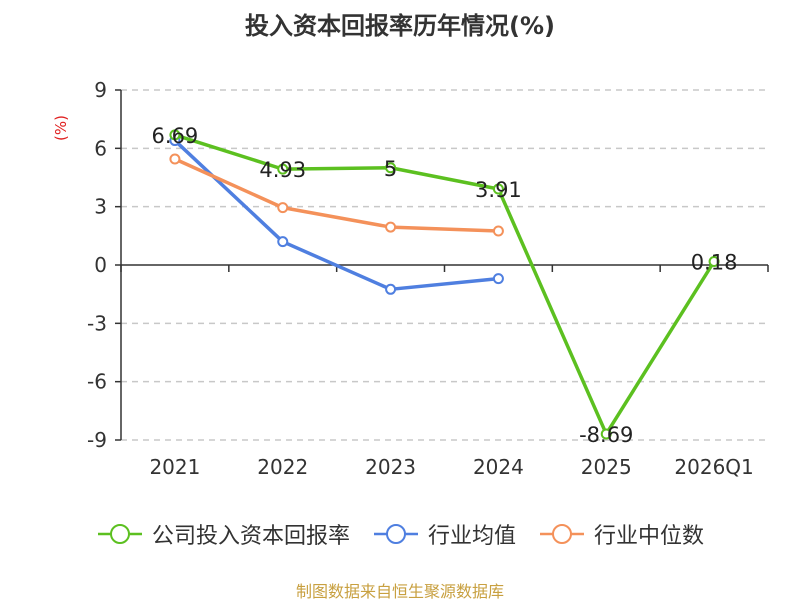 The width and height of the screenshot is (800, 602). Describe the element at coordinates (649, 536) in the screenshot. I see `legend-median-label: 行业中位数` at that location.